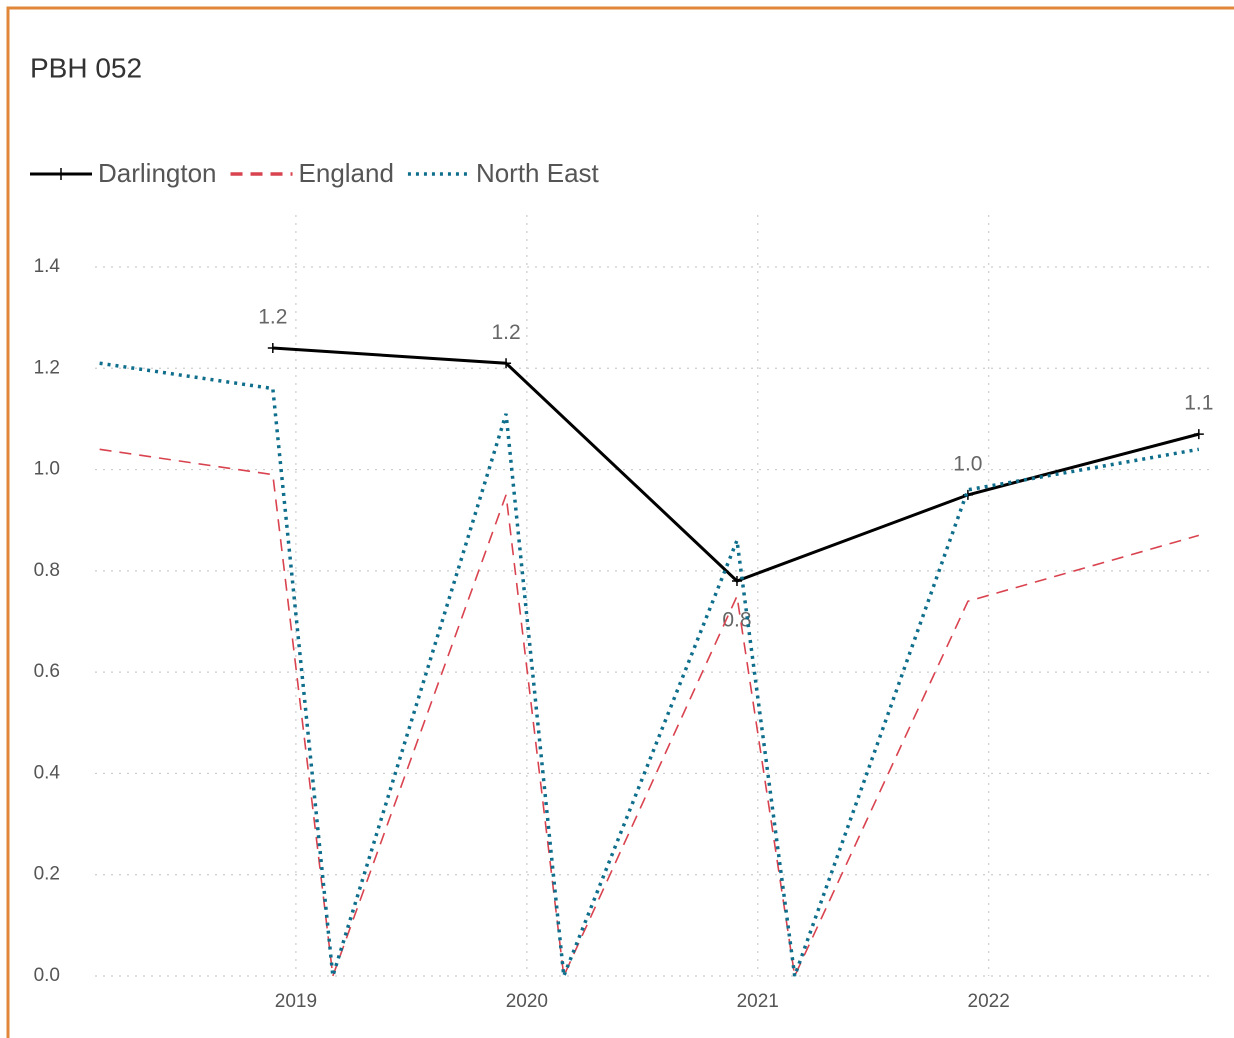 The height and width of the screenshot is (1038, 1234). I want to click on data-label: 1.1, so click(1198, 403).